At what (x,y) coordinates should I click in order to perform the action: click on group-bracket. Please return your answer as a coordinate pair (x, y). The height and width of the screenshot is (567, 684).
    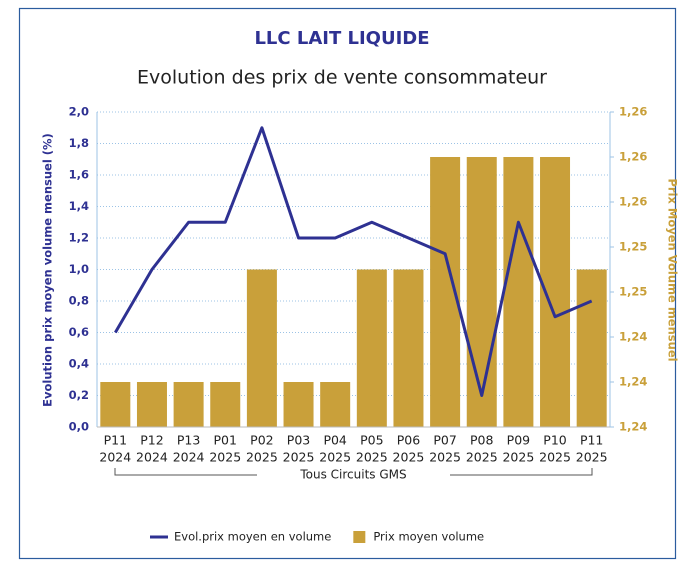
    Looking at the image, I should click on (353, 472).